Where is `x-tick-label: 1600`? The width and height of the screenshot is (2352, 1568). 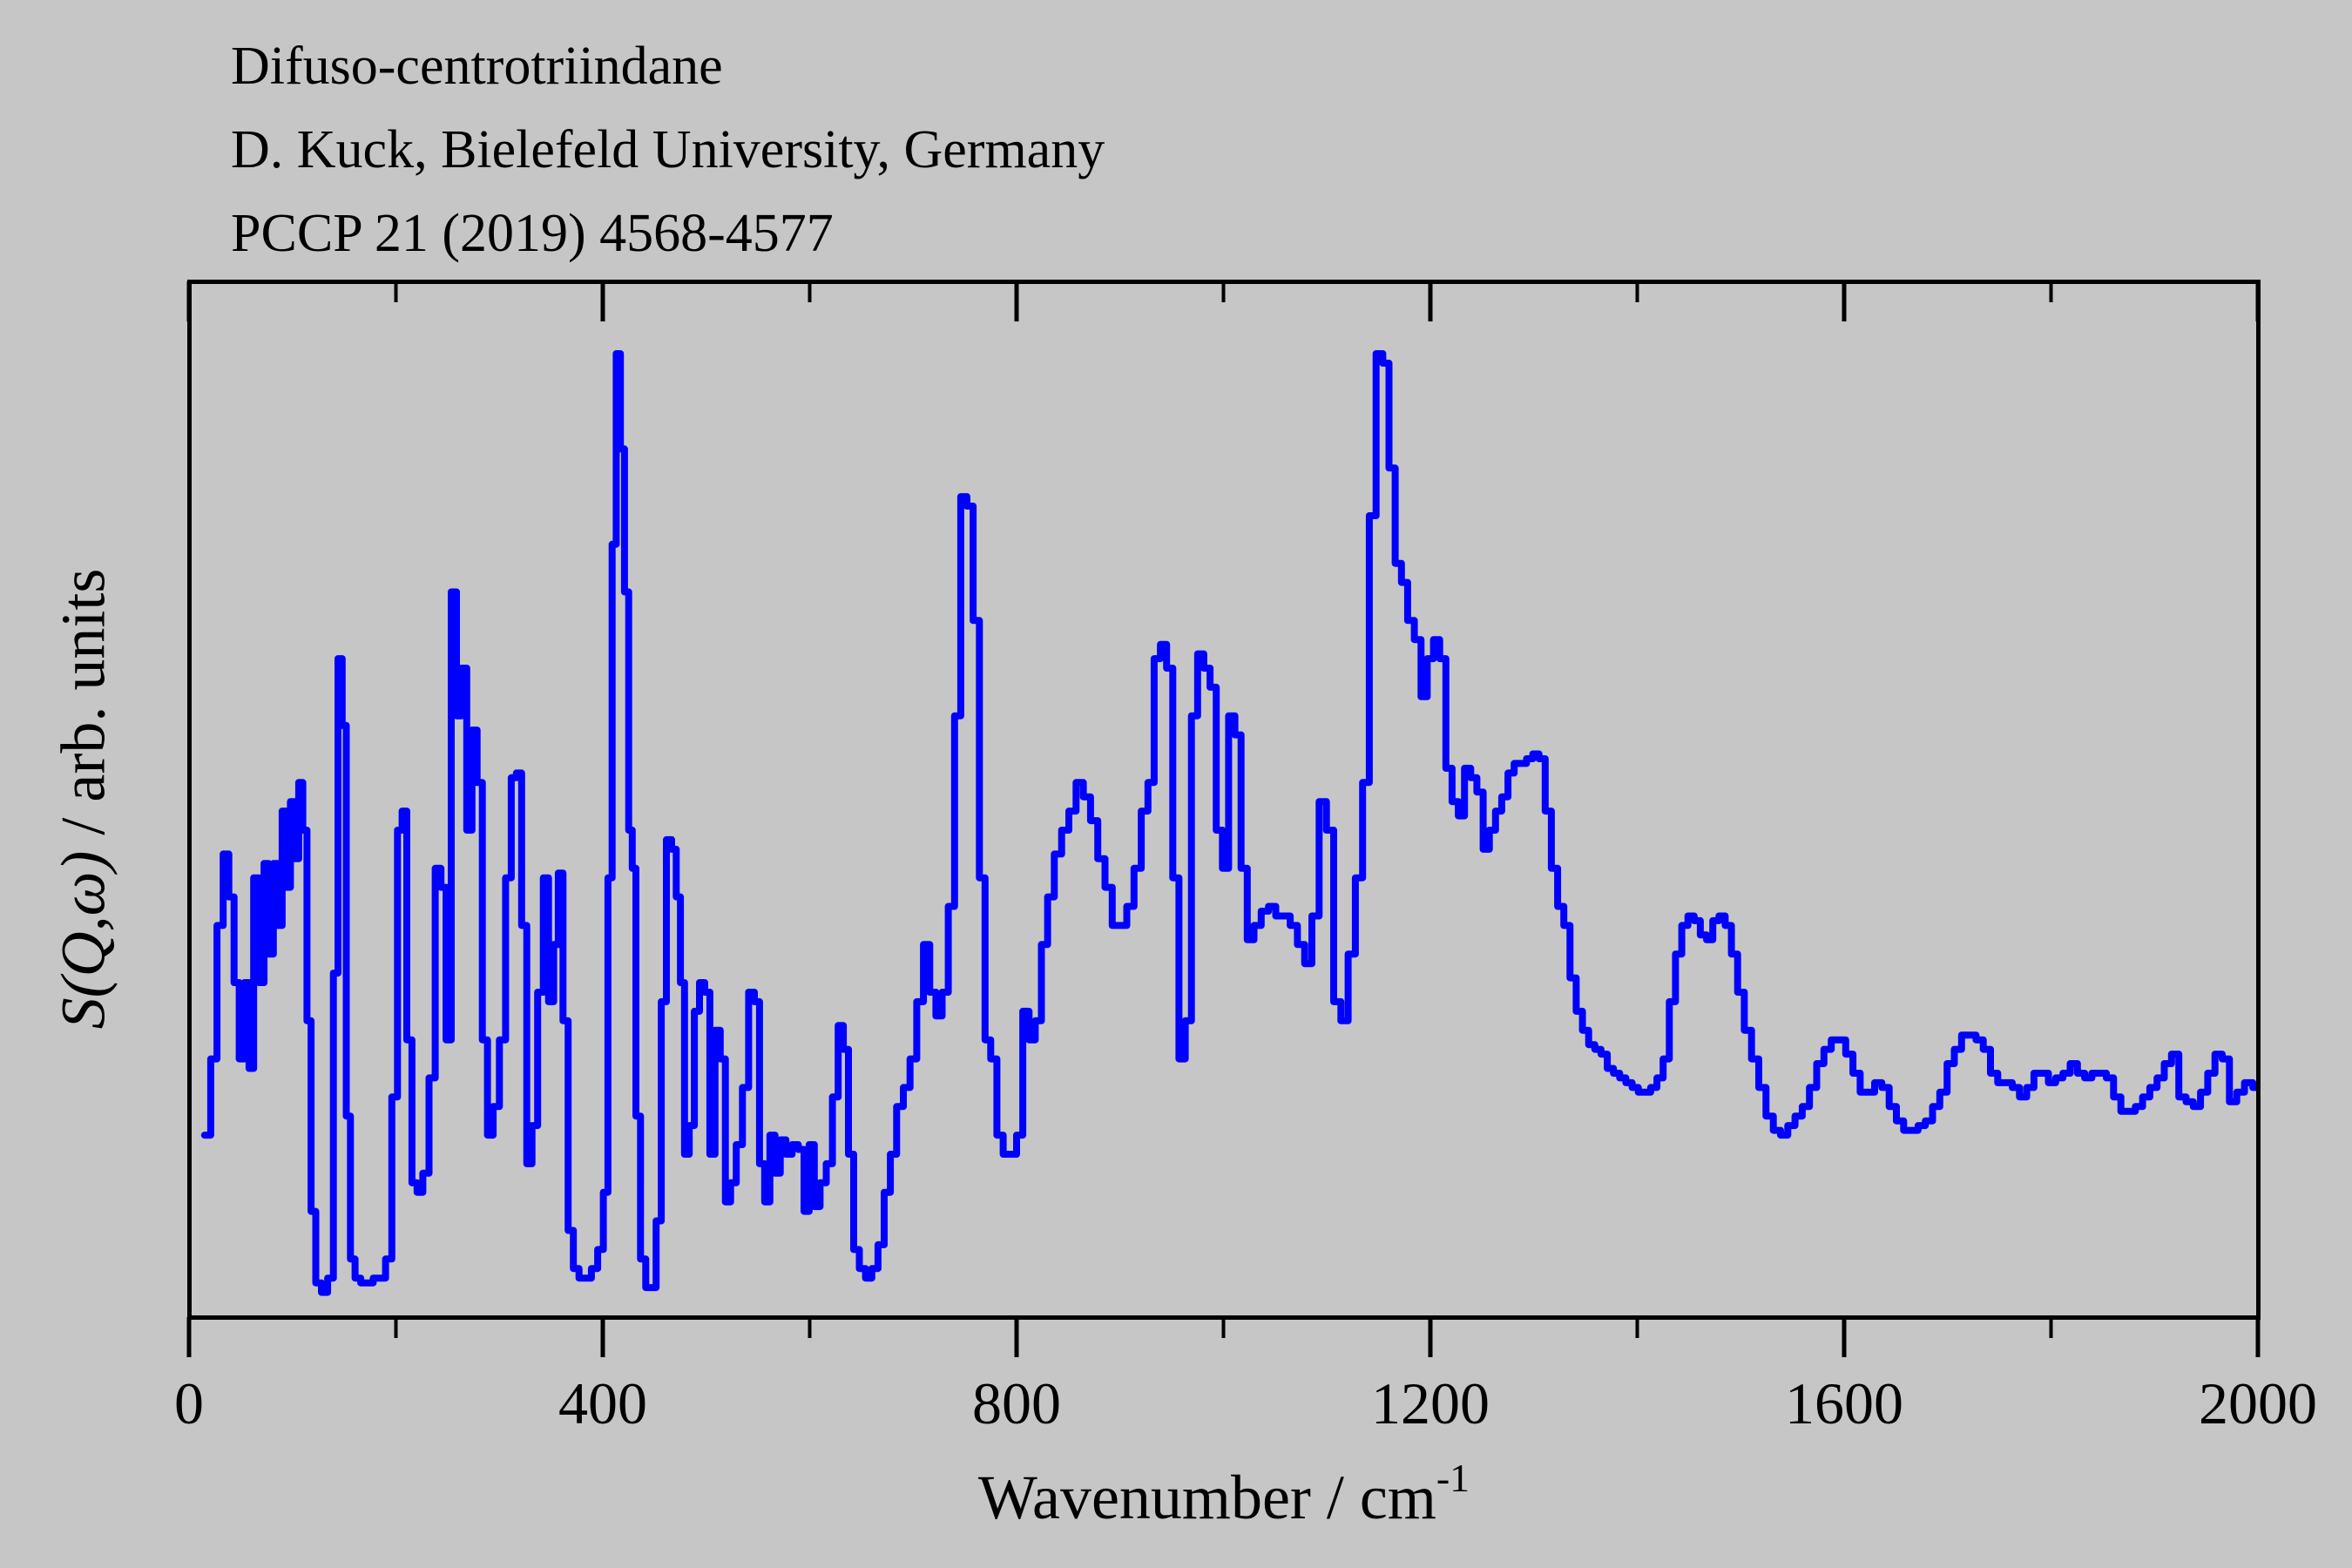 x-tick-label: 1600 is located at coordinates (1844, 1403).